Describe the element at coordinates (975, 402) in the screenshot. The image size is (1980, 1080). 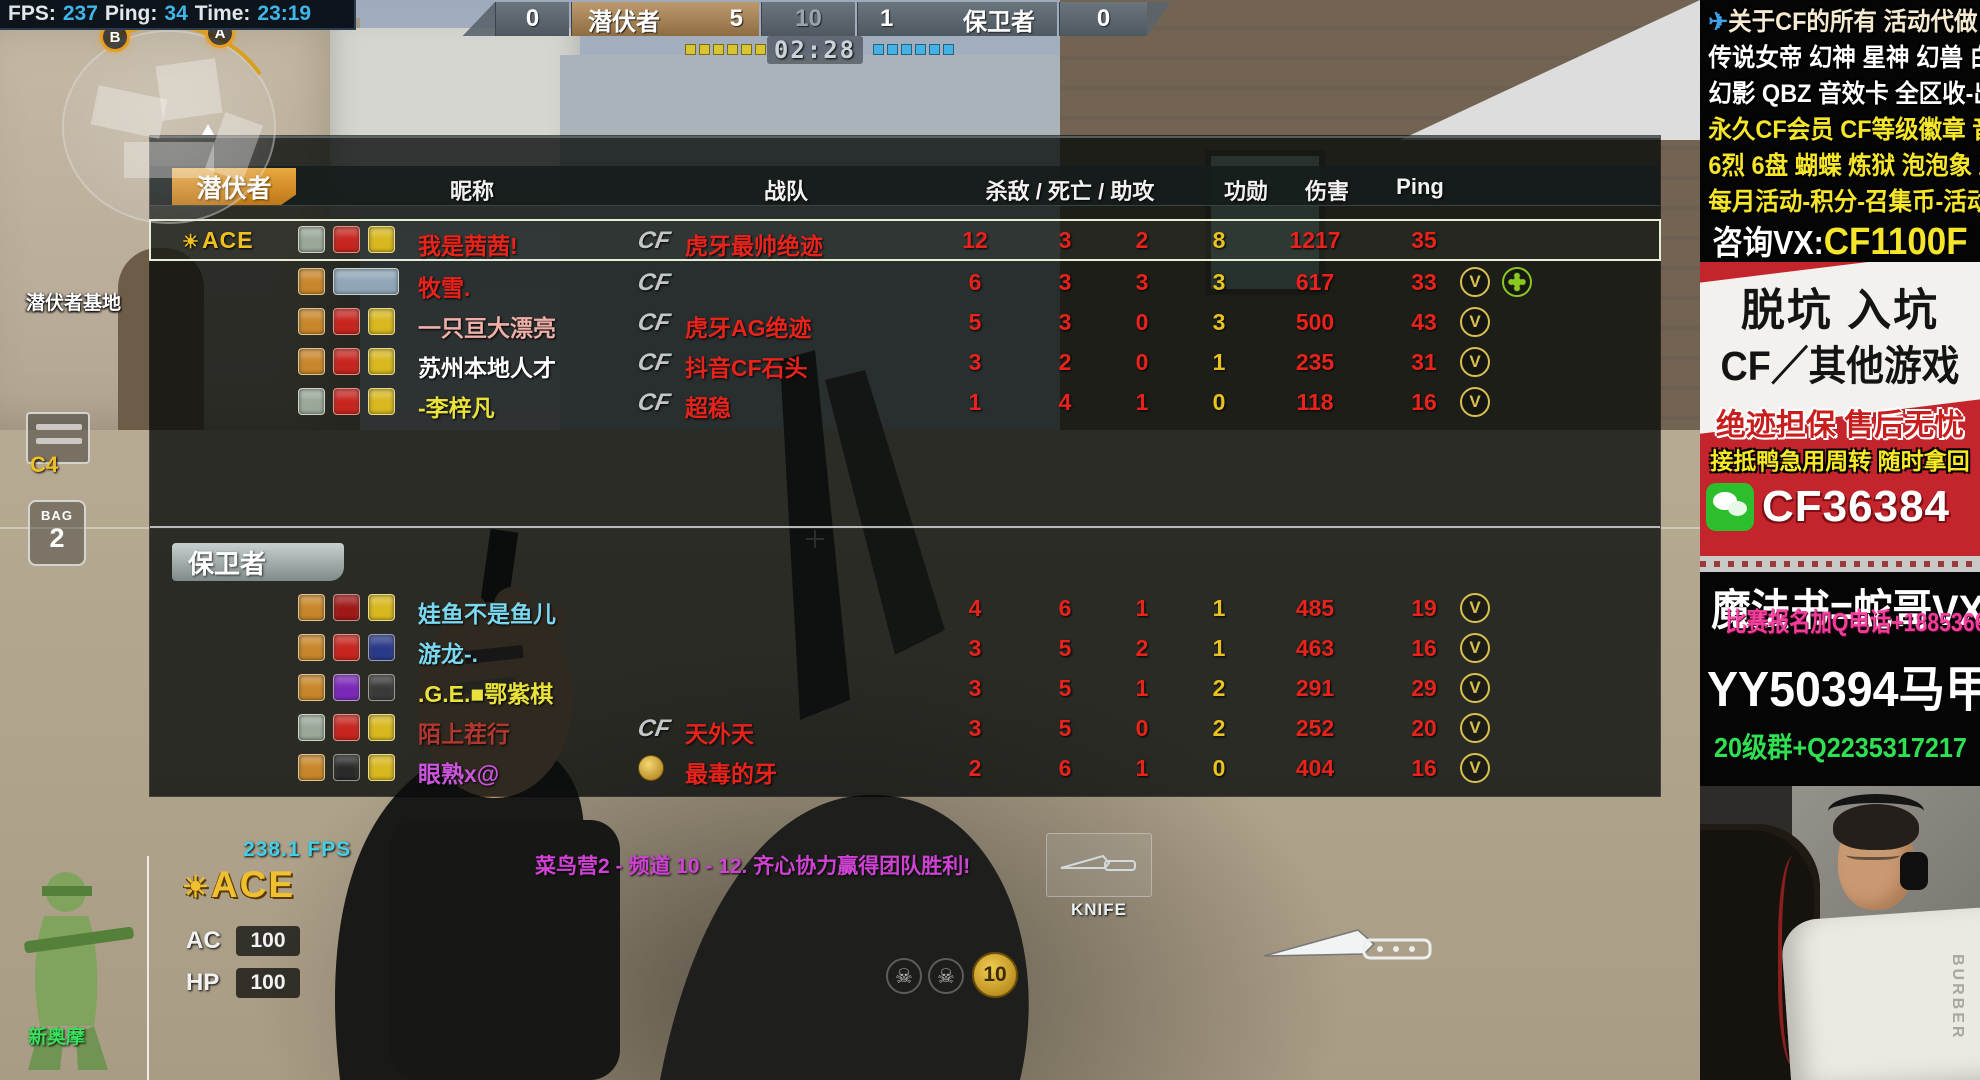
I see `kills-value: 1` at that location.